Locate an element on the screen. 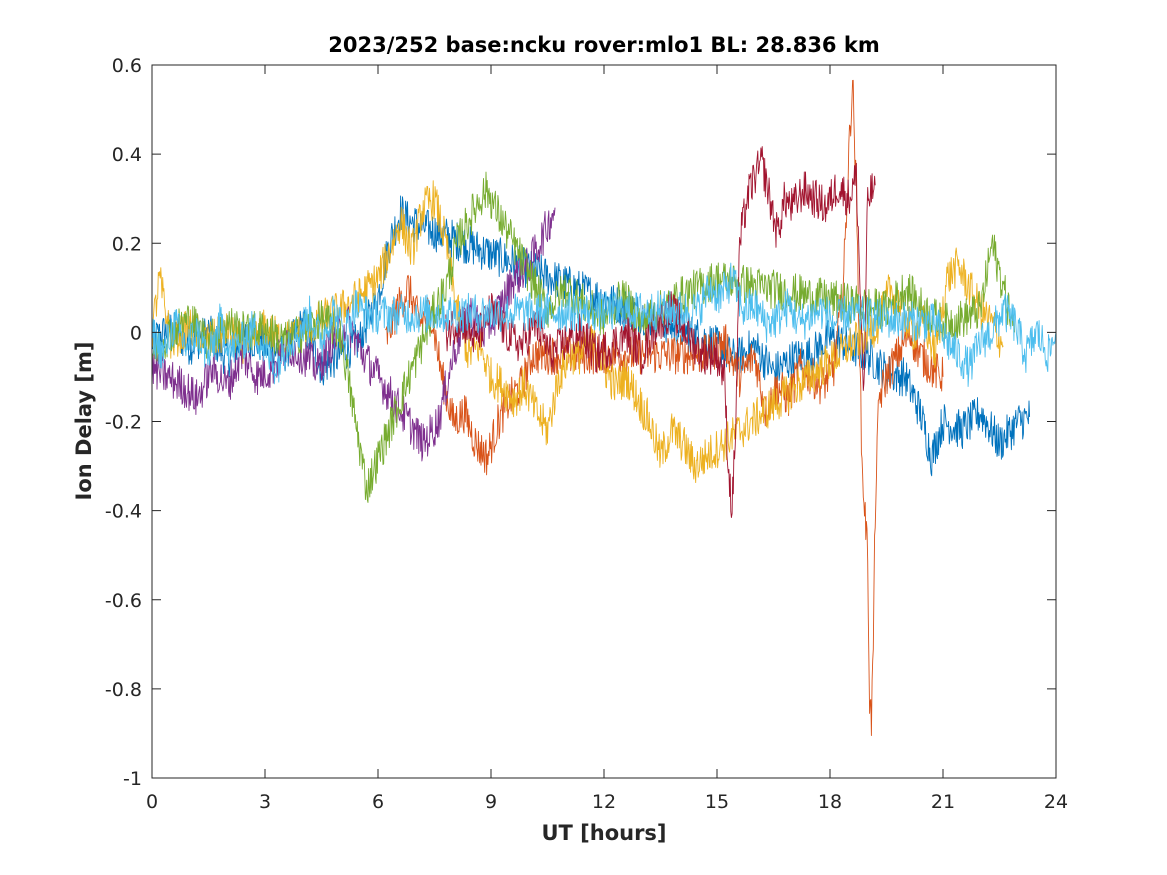 The height and width of the screenshot is (875, 1167). y-tick-label: 0.4 is located at coordinates (127, 155).